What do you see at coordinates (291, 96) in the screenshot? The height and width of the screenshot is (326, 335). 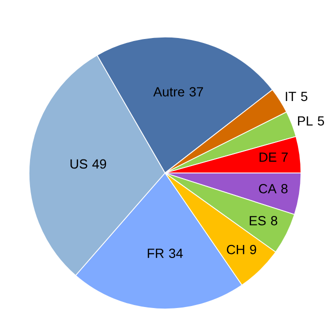 I see `slice-label: IT` at bounding box center [291, 96].